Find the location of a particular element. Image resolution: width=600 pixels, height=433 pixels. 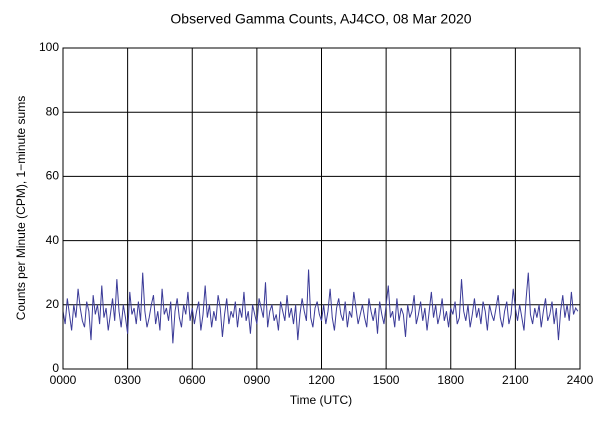

x-tick-label: 0600 is located at coordinates (192, 380).